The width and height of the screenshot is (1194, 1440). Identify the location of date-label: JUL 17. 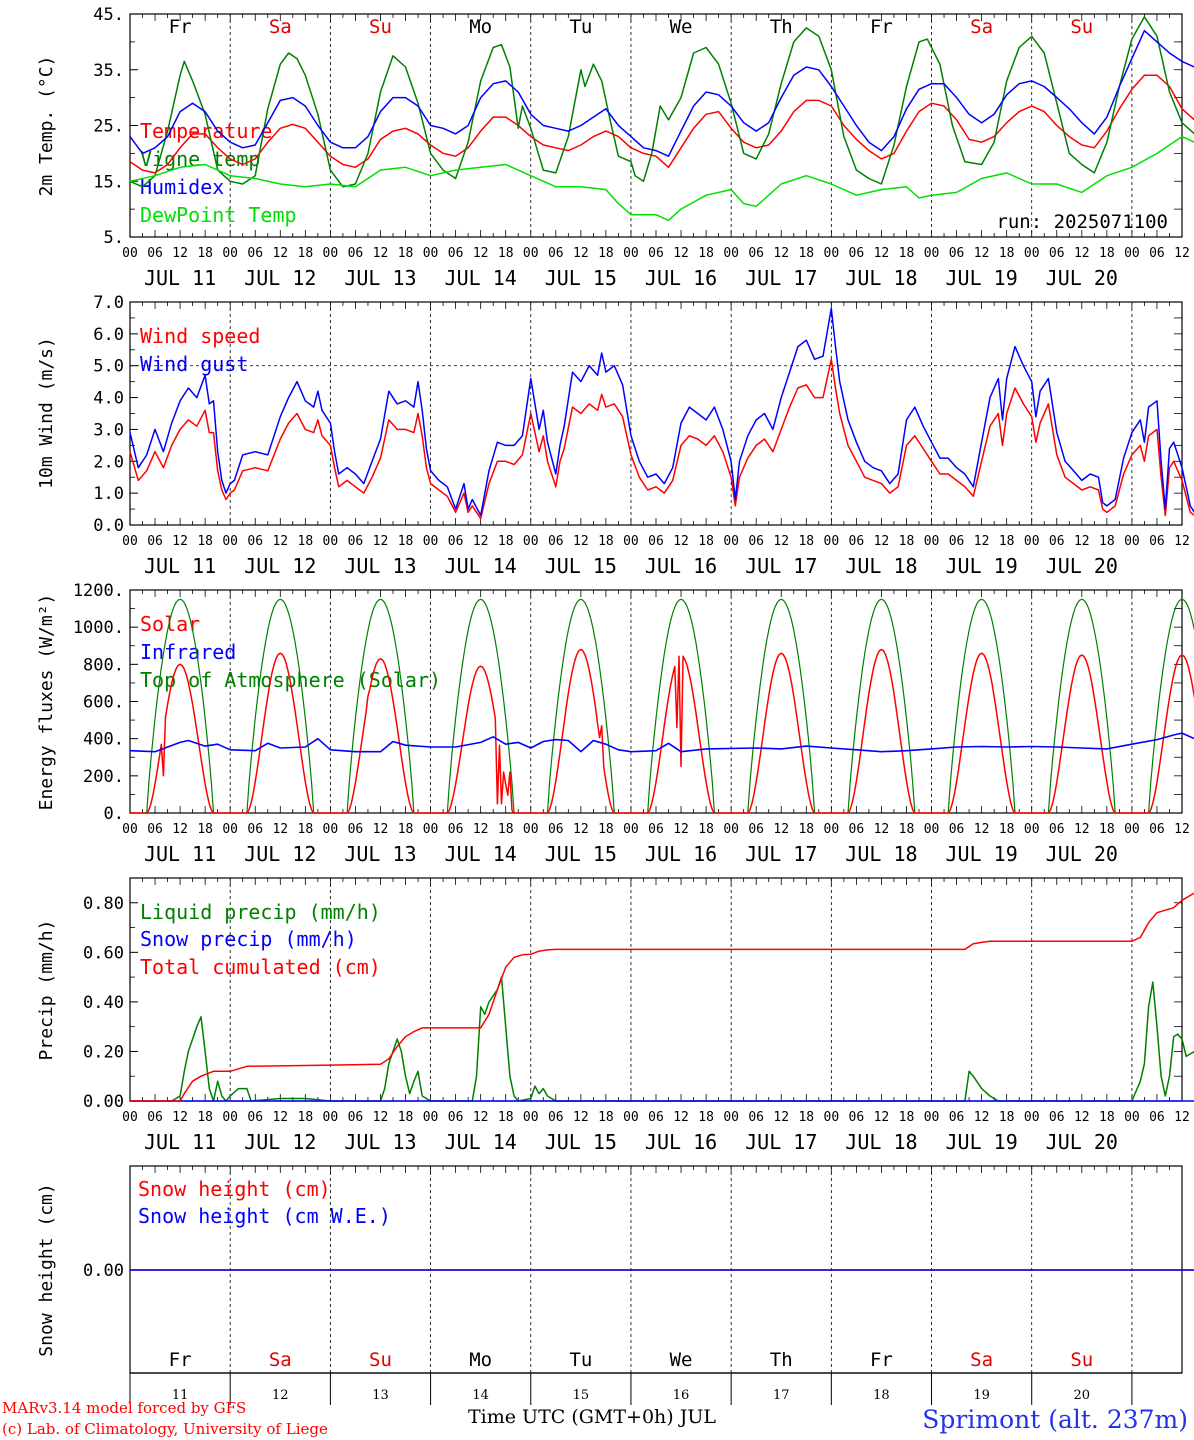
(781, 566).